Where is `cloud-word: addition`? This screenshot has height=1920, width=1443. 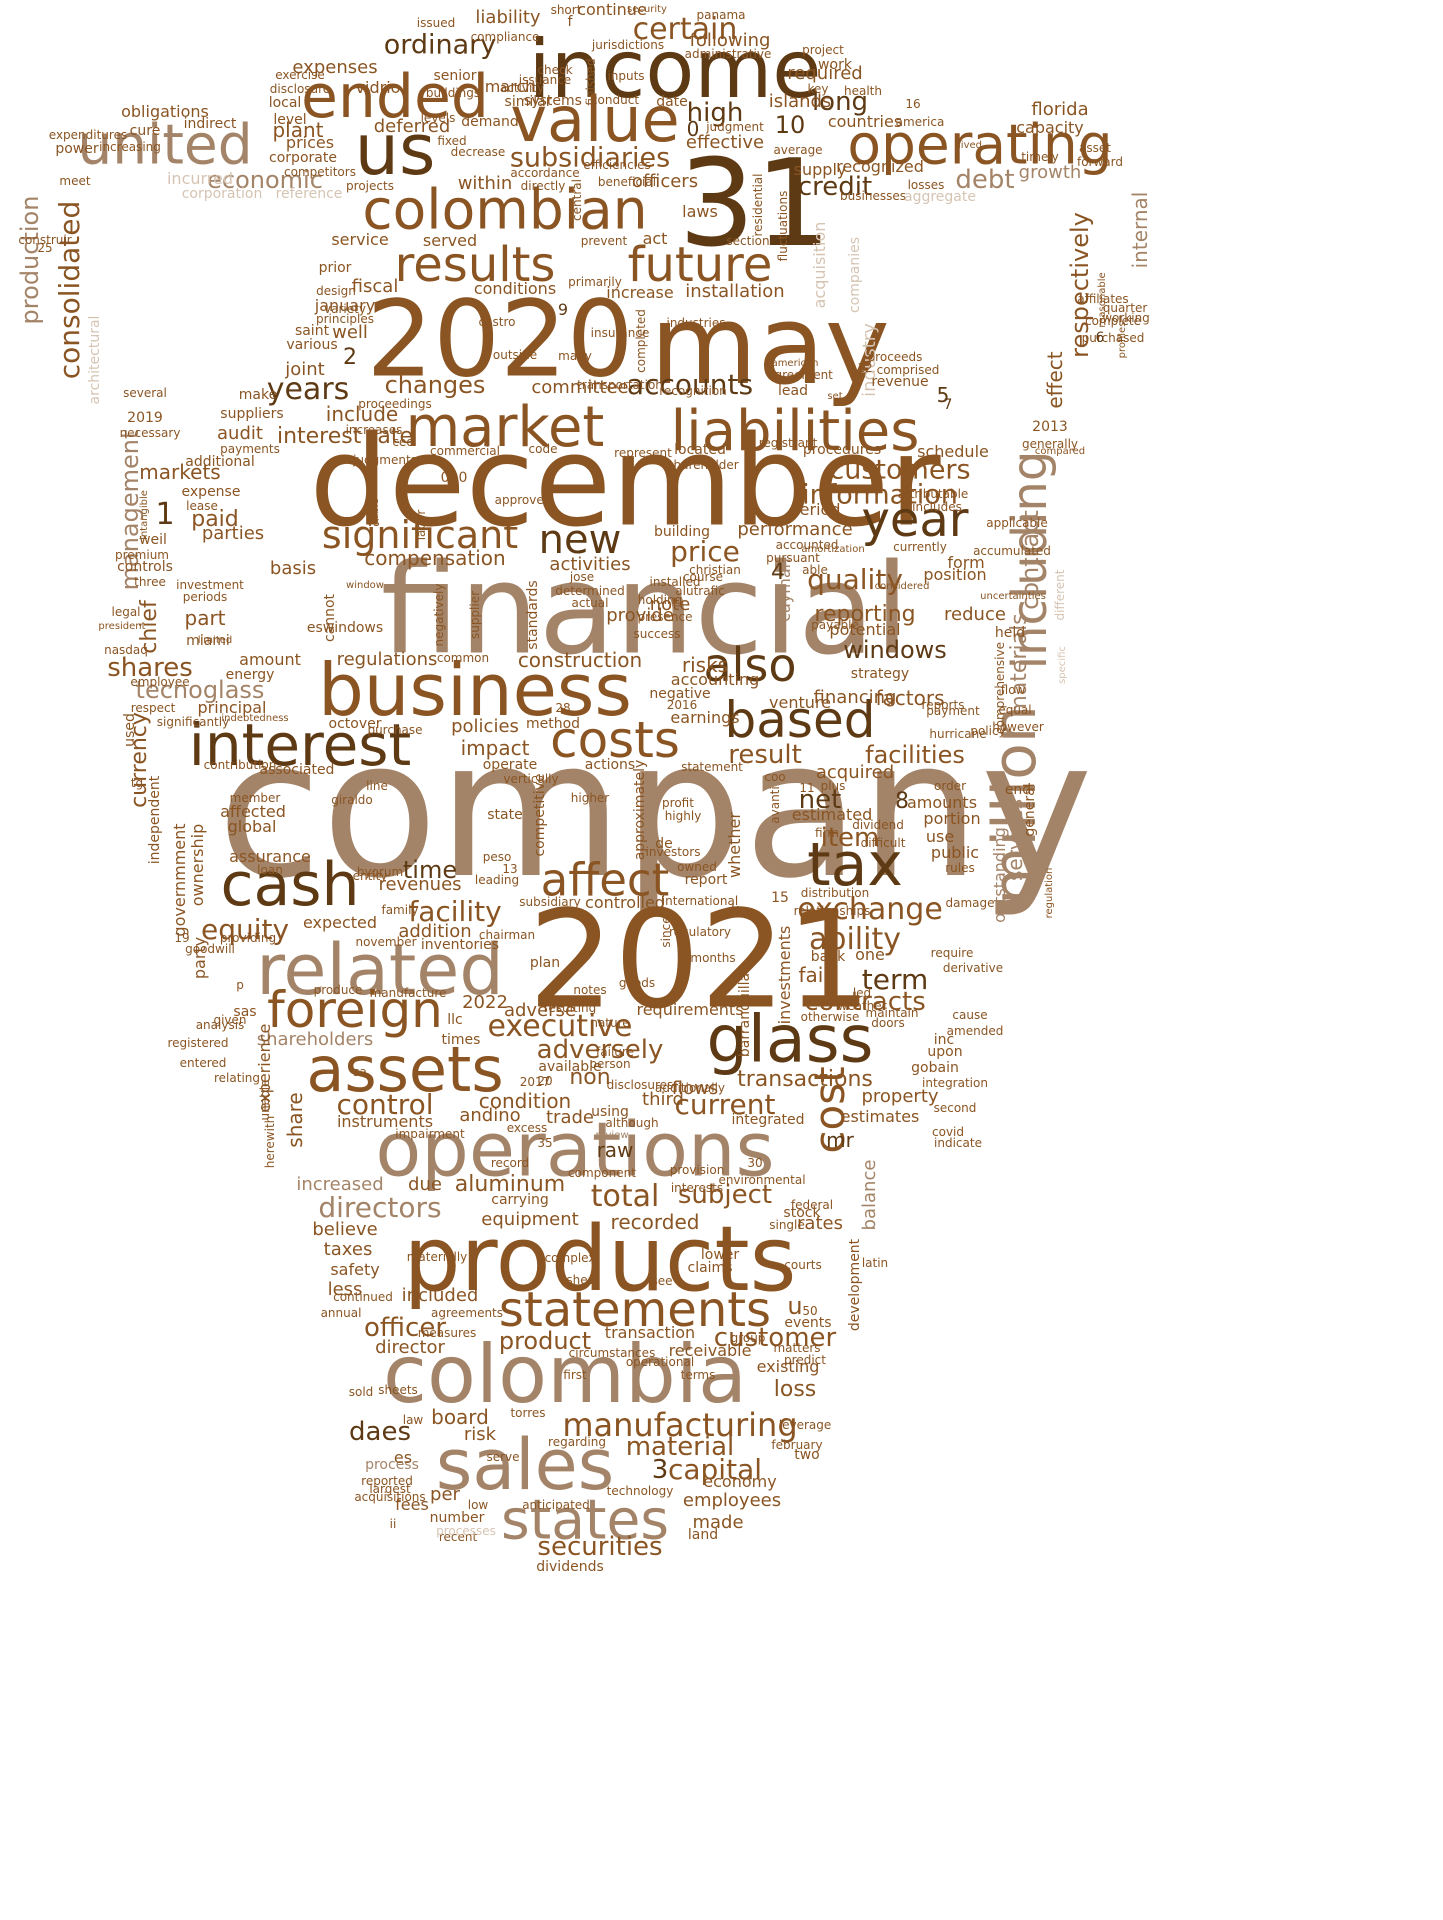
cloud-word: addition is located at coordinates (435, 931).